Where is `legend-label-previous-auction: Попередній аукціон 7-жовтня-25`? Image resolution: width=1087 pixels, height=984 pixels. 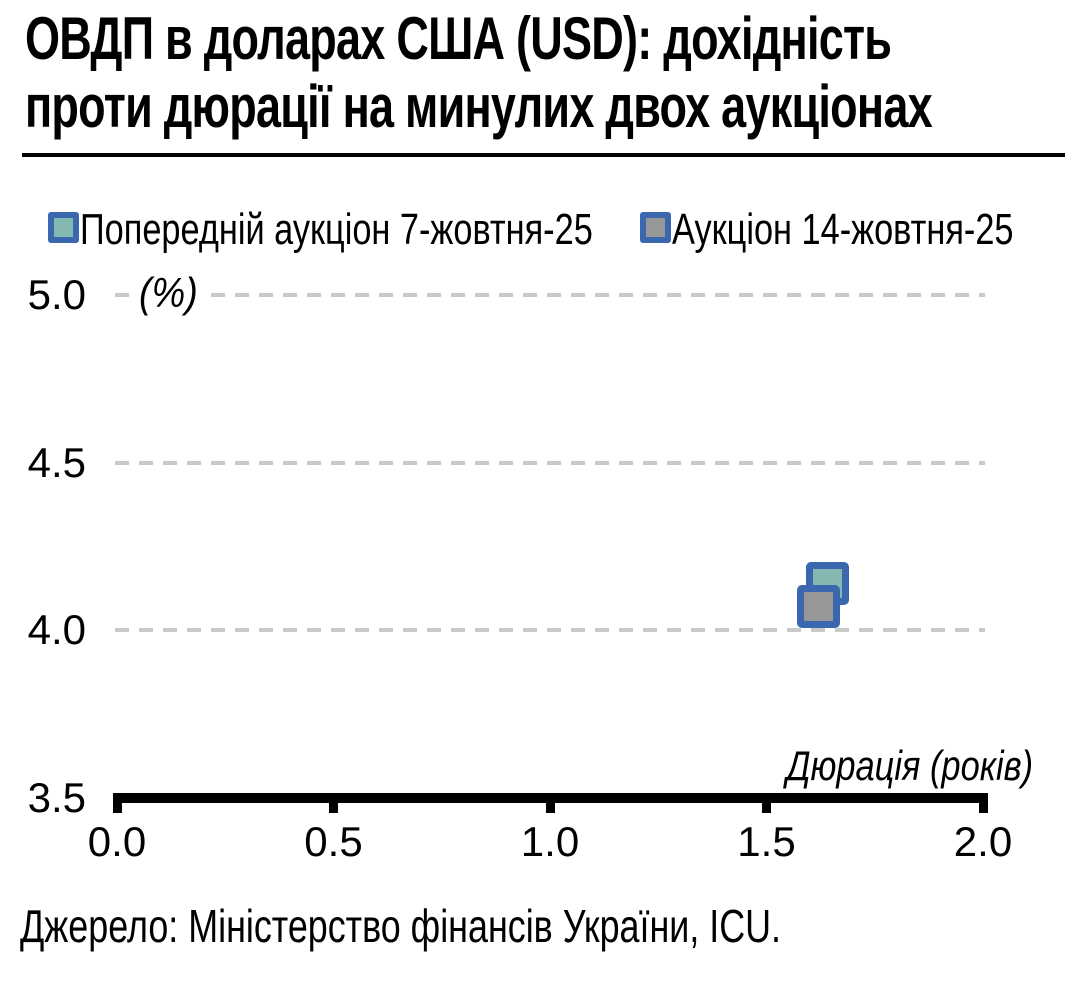 legend-label-previous-auction: Попередній аукціон 7-жовтня-25 is located at coordinates (336, 229).